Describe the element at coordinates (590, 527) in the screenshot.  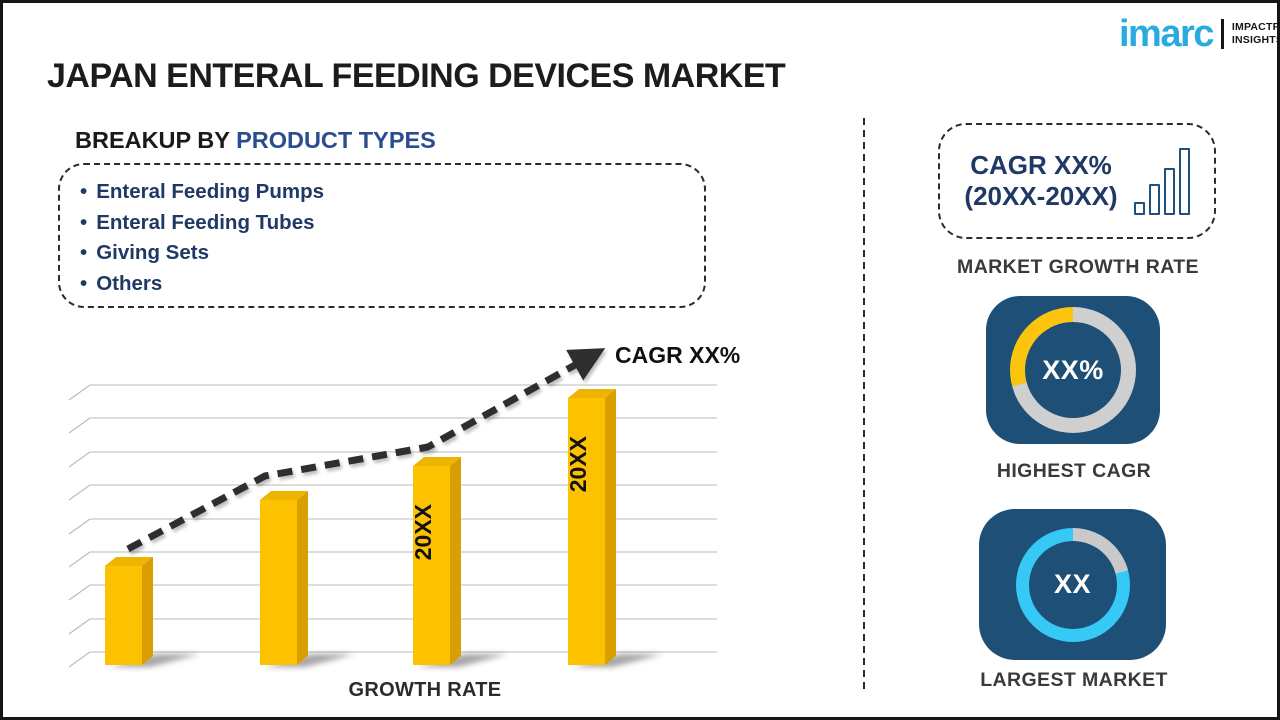
I see `bar-20xx-fourth: 20XX` at that location.